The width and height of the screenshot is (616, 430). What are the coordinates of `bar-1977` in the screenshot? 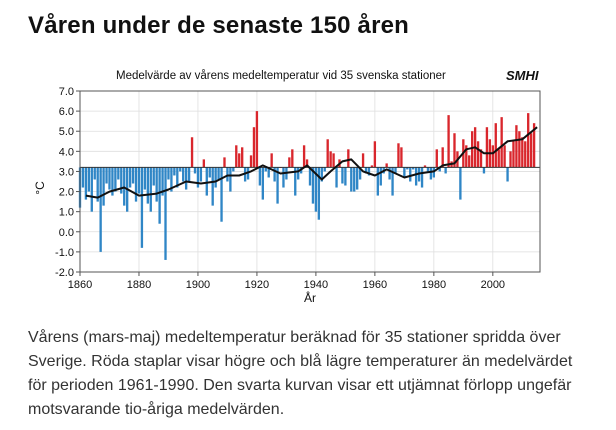 It's located at (425, 166).